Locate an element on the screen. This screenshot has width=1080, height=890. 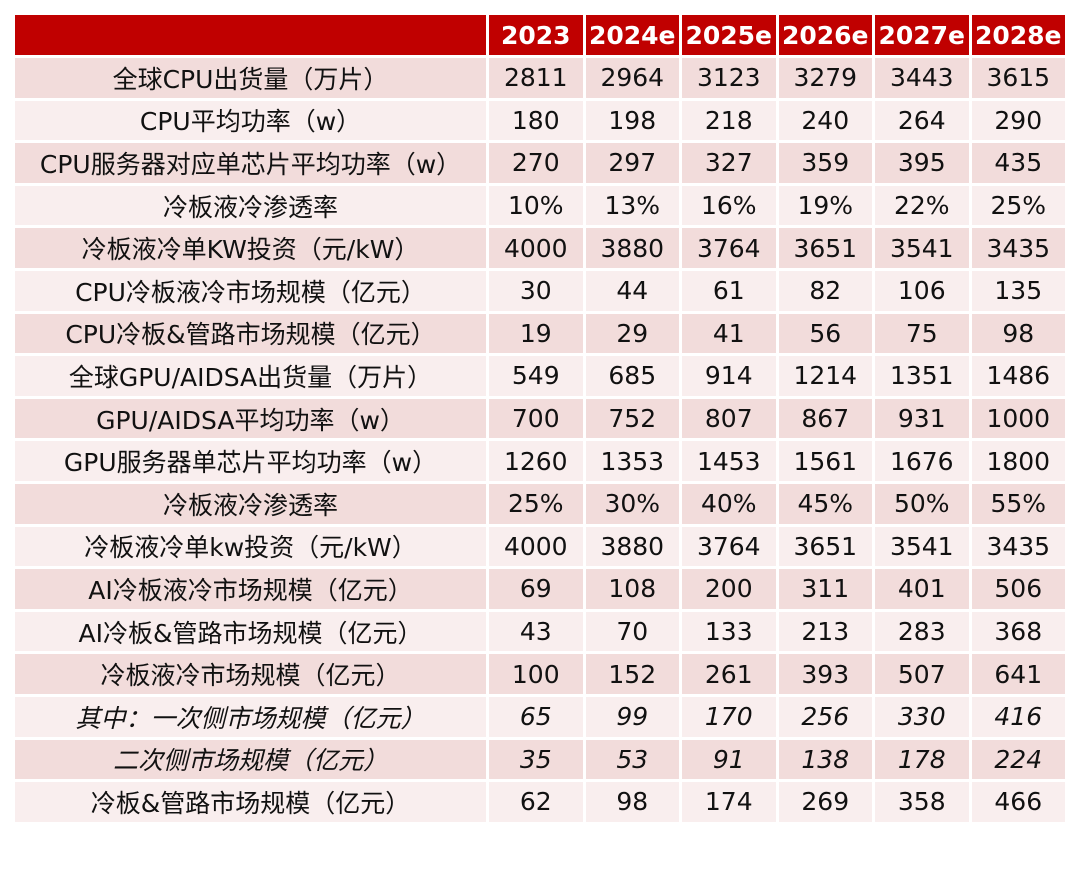
value-cell: 98 is located at coordinates (632, 802).